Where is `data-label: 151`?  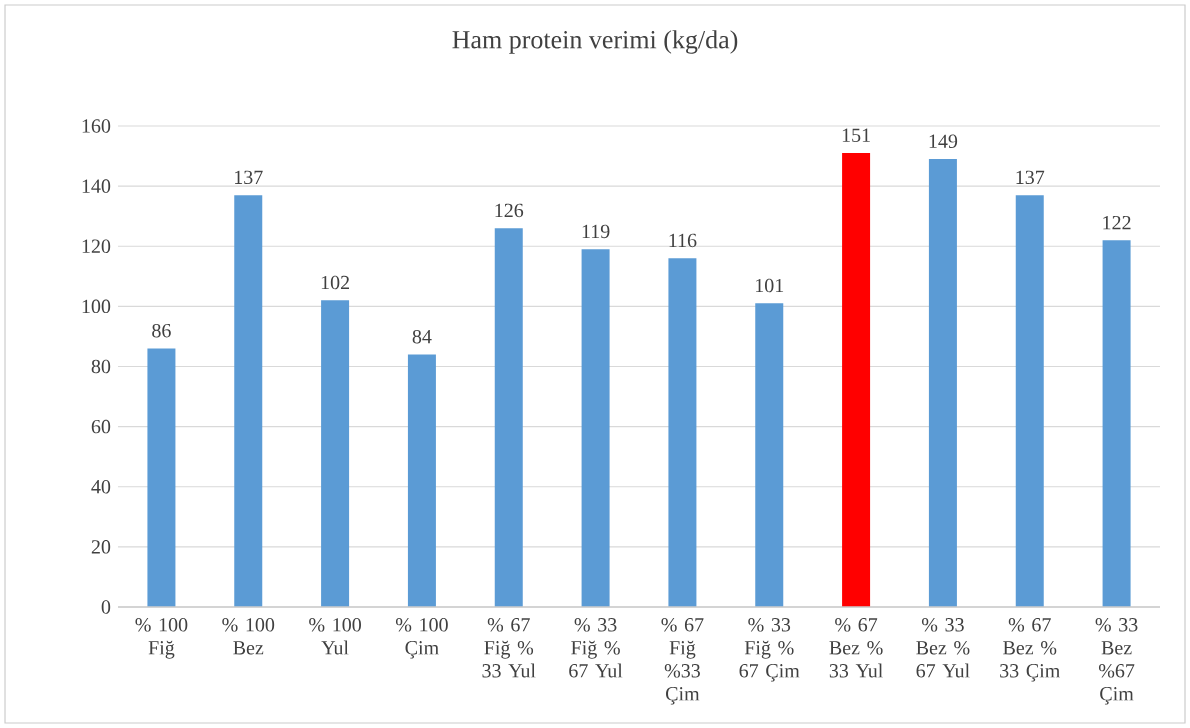 data-label: 151 is located at coordinates (856, 135).